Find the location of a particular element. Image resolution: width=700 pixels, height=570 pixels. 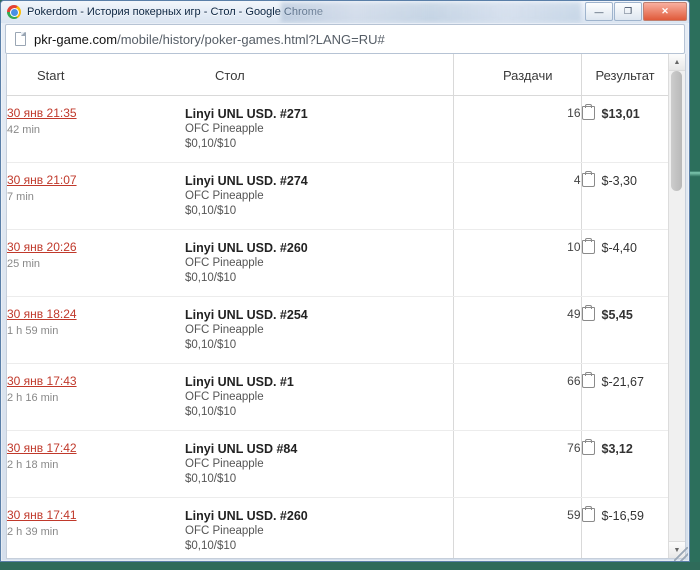

cell-start: 30 янв 21:07 7 min is located at coordinates (96, 196).